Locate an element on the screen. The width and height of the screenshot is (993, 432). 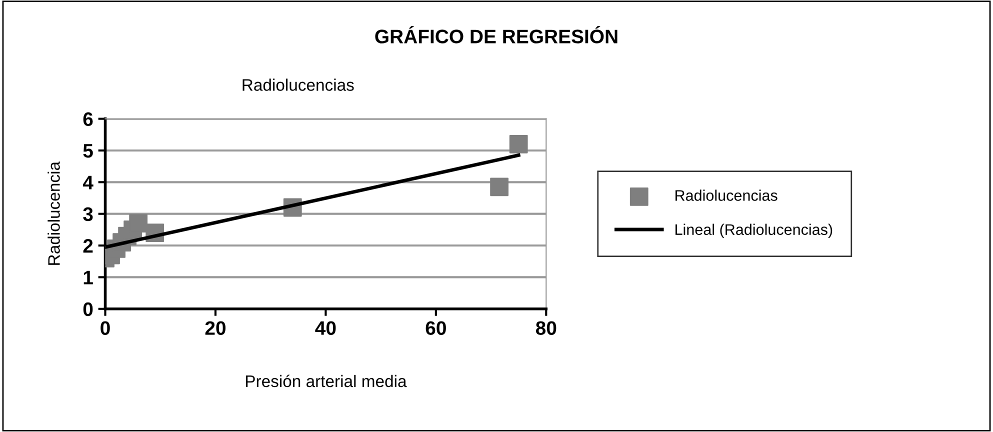
y-tick-label: 4 is located at coordinates (88, 183).